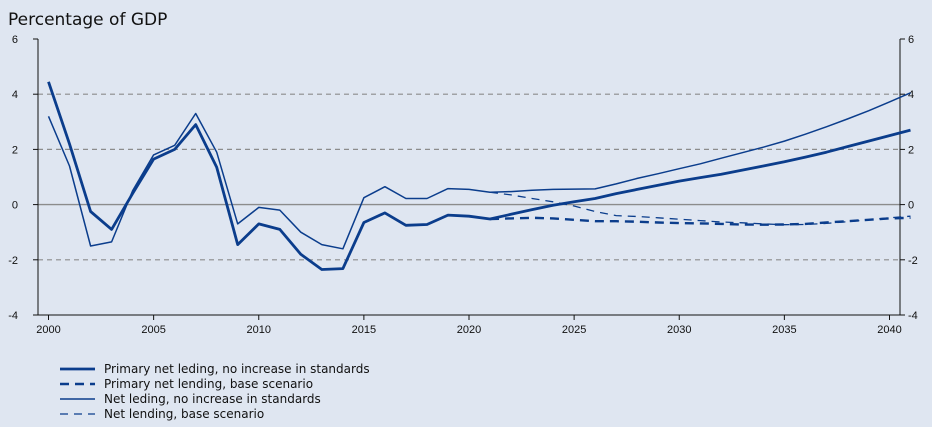 This screenshot has width=932, height=427. I want to click on y-tick-label-left: 4, so click(15, 95).